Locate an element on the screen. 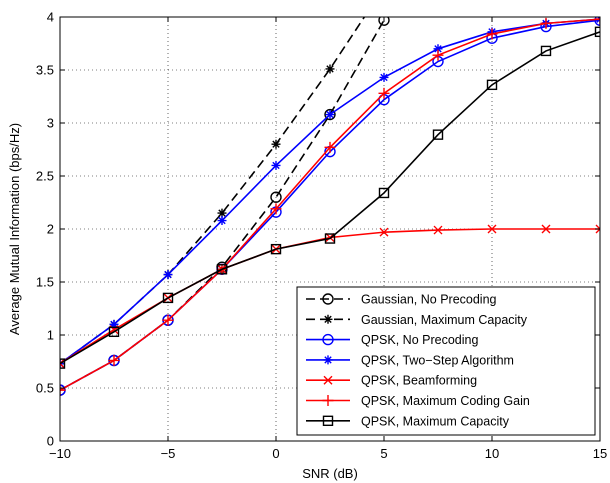  legend-label: QPSK, Beamforming is located at coordinates (419, 381).